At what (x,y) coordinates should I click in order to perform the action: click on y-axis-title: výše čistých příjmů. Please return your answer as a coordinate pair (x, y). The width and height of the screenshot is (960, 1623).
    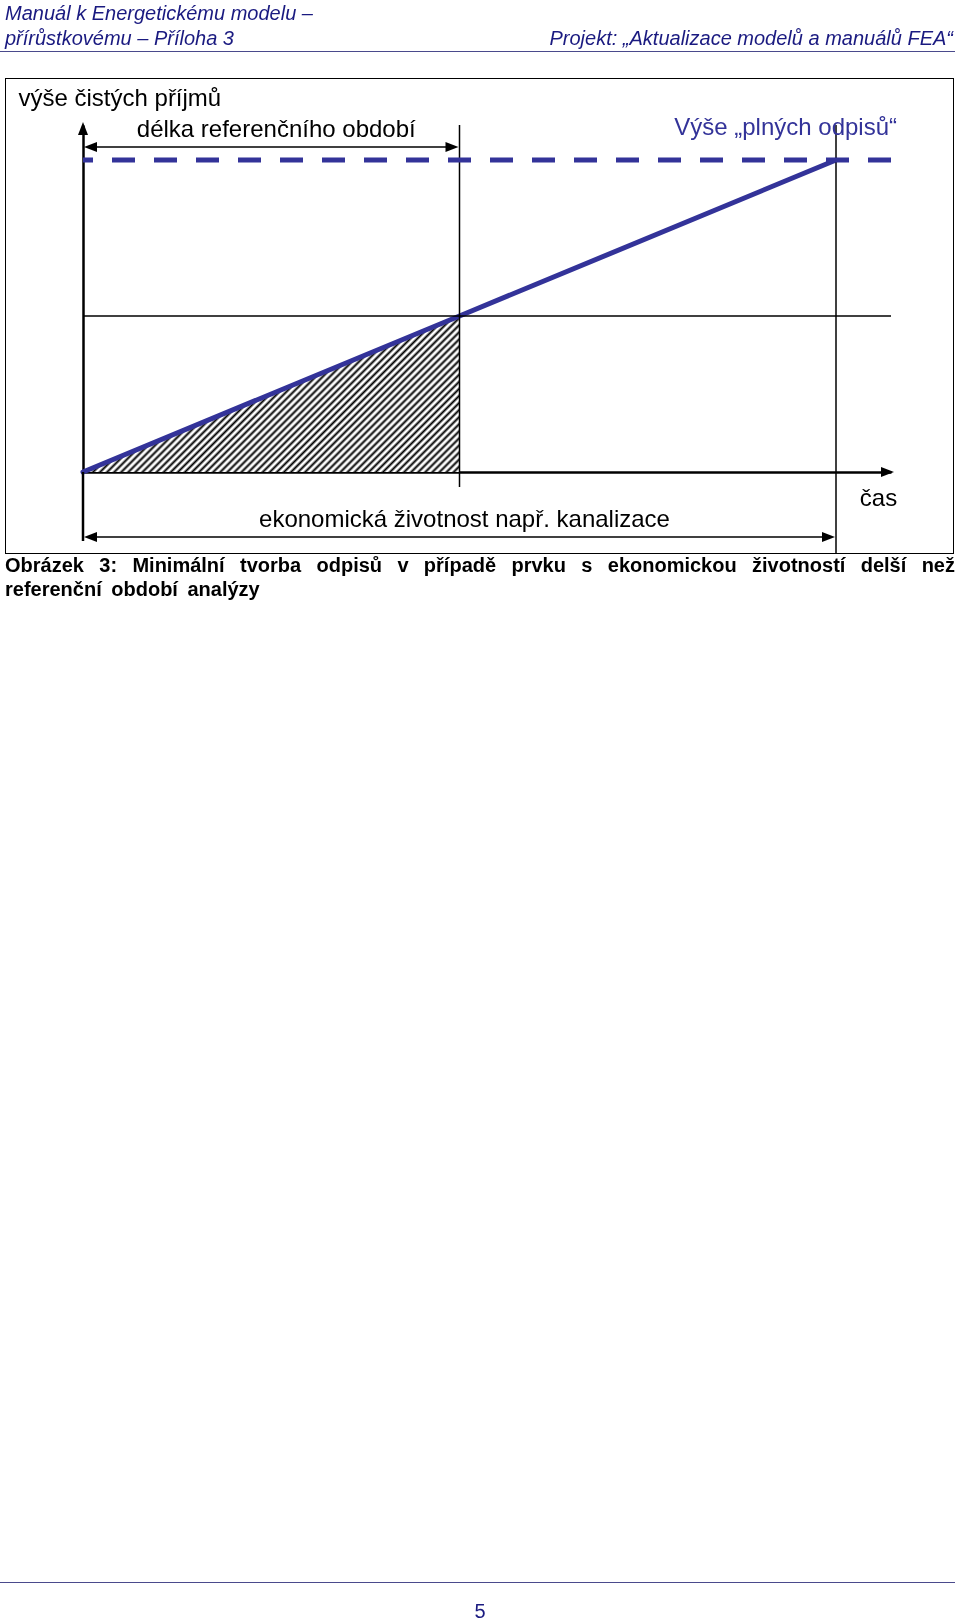
    Looking at the image, I should click on (120, 97).